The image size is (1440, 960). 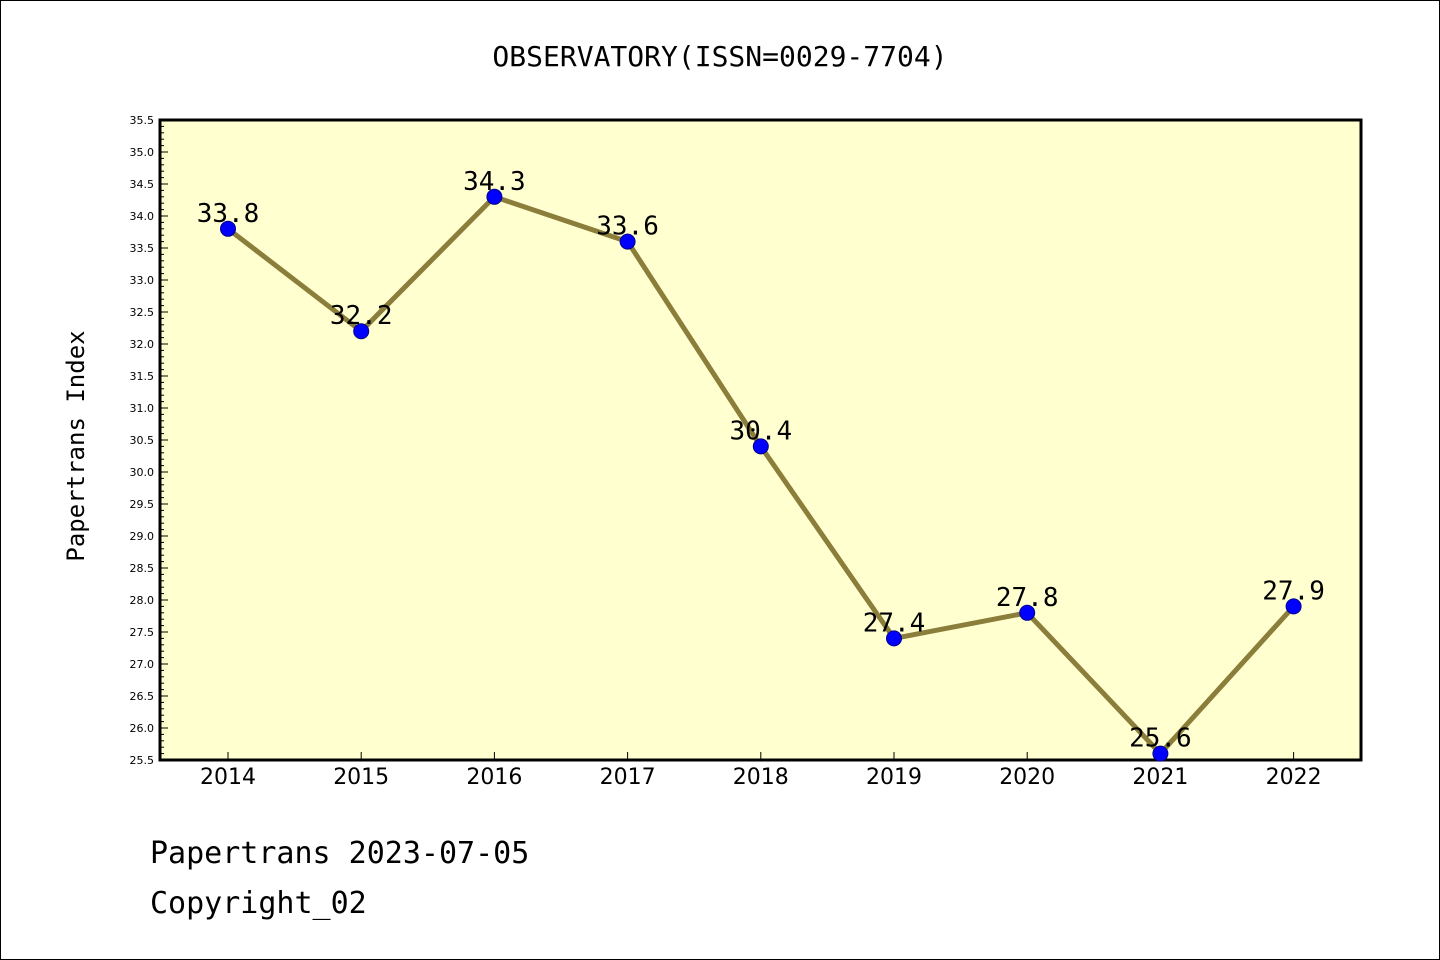 What do you see at coordinates (142, 664) in the screenshot?
I see `y-tick-label: 27.0` at bounding box center [142, 664].